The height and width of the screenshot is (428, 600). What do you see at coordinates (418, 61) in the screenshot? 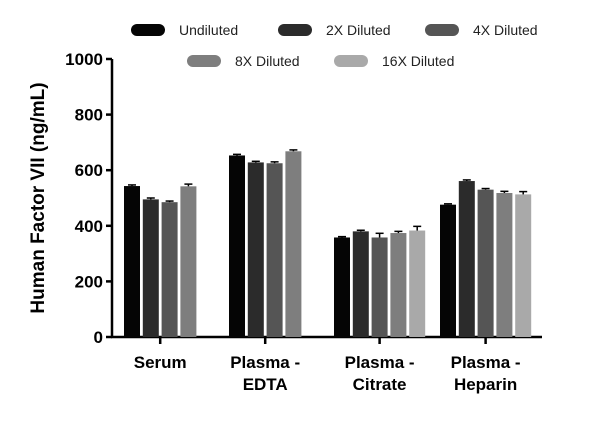
I see `legend-label: 16X Diluted` at bounding box center [418, 61].